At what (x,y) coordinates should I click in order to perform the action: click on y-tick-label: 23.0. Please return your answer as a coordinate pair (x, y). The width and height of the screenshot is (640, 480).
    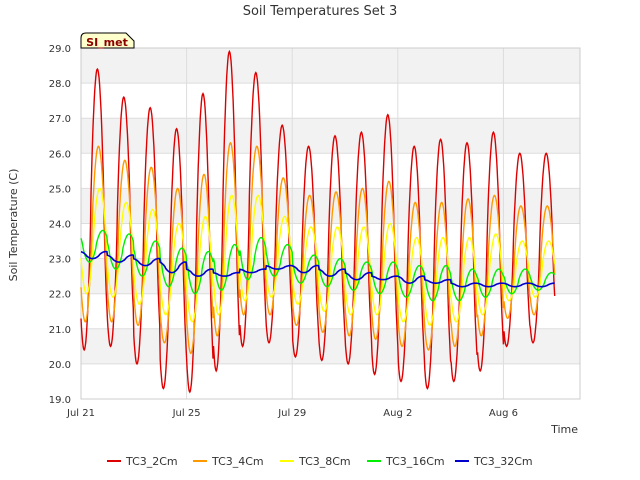
    Looking at the image, I should click on (60, 260).